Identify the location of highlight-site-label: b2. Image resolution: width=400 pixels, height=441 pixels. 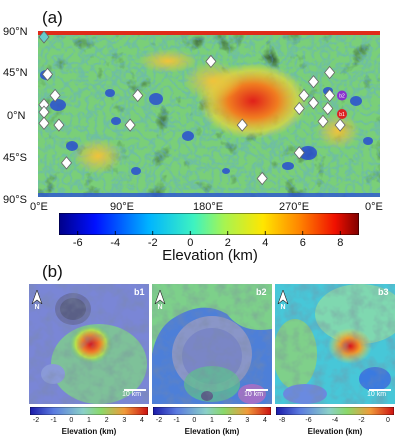
(342, 97).